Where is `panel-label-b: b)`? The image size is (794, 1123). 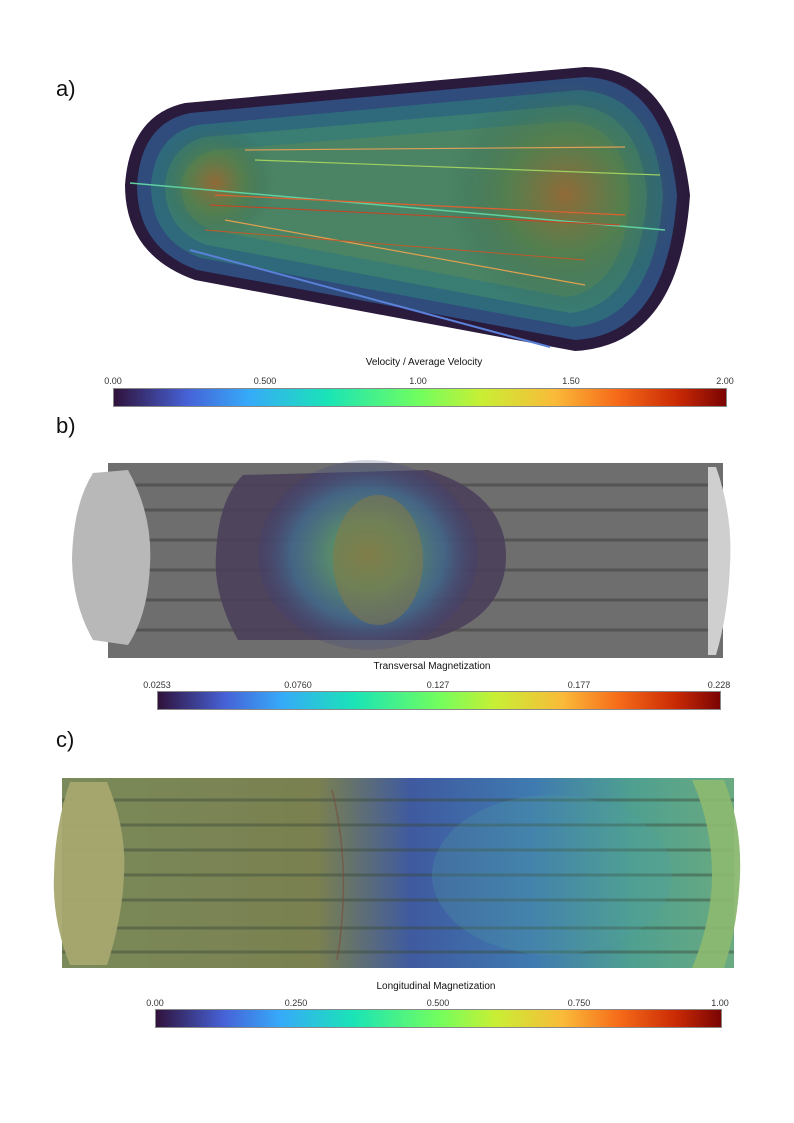
panel-label-b: b) is located at coordinates (66, 425).